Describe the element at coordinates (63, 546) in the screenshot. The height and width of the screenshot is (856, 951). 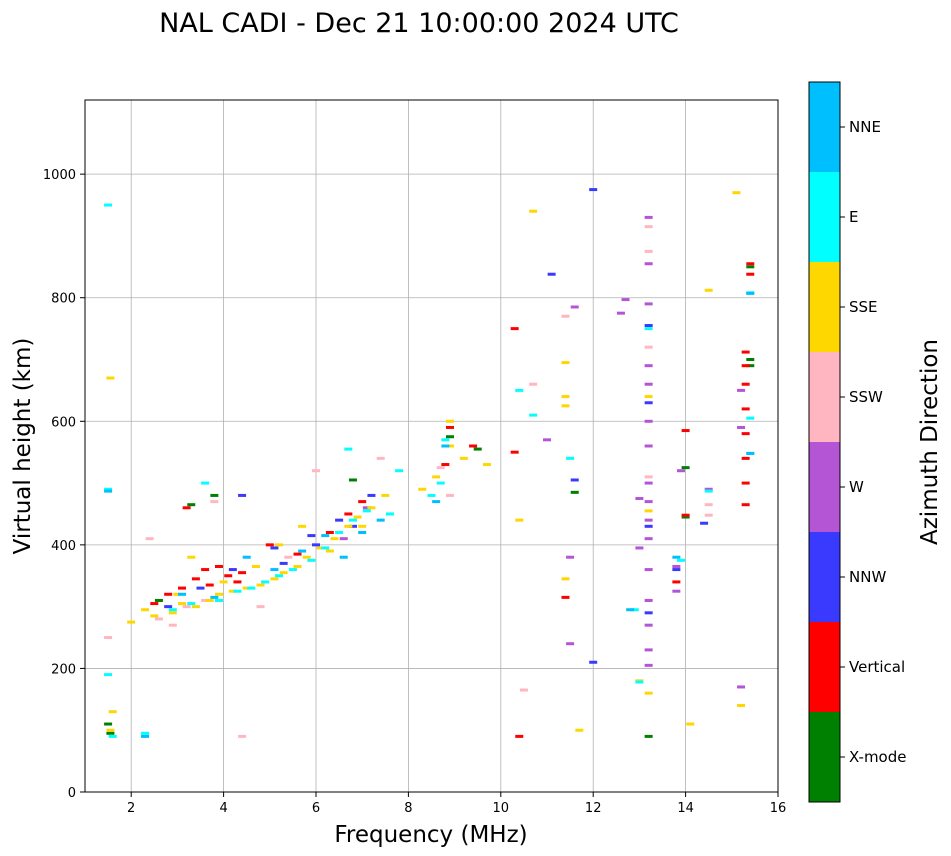
I see `y-tick-label: 400` at that location.